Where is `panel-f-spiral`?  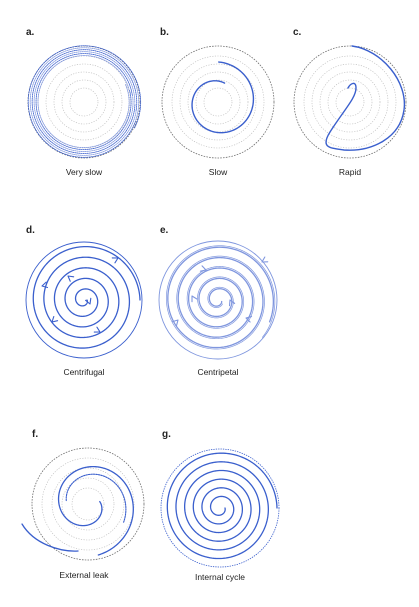
panel-f-spiral is located at coordinates (77, 510).